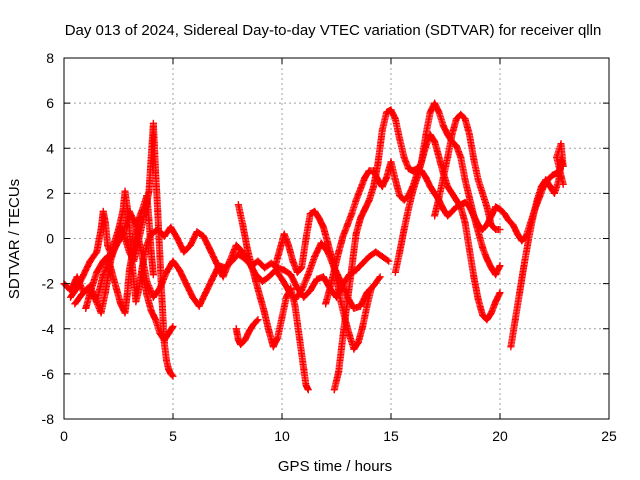 The image size is (640, 480). What do you see at coordinates (50, 103) in the screenshot?
I see `y-tick-label: 6` at bounding box center [50, 103].